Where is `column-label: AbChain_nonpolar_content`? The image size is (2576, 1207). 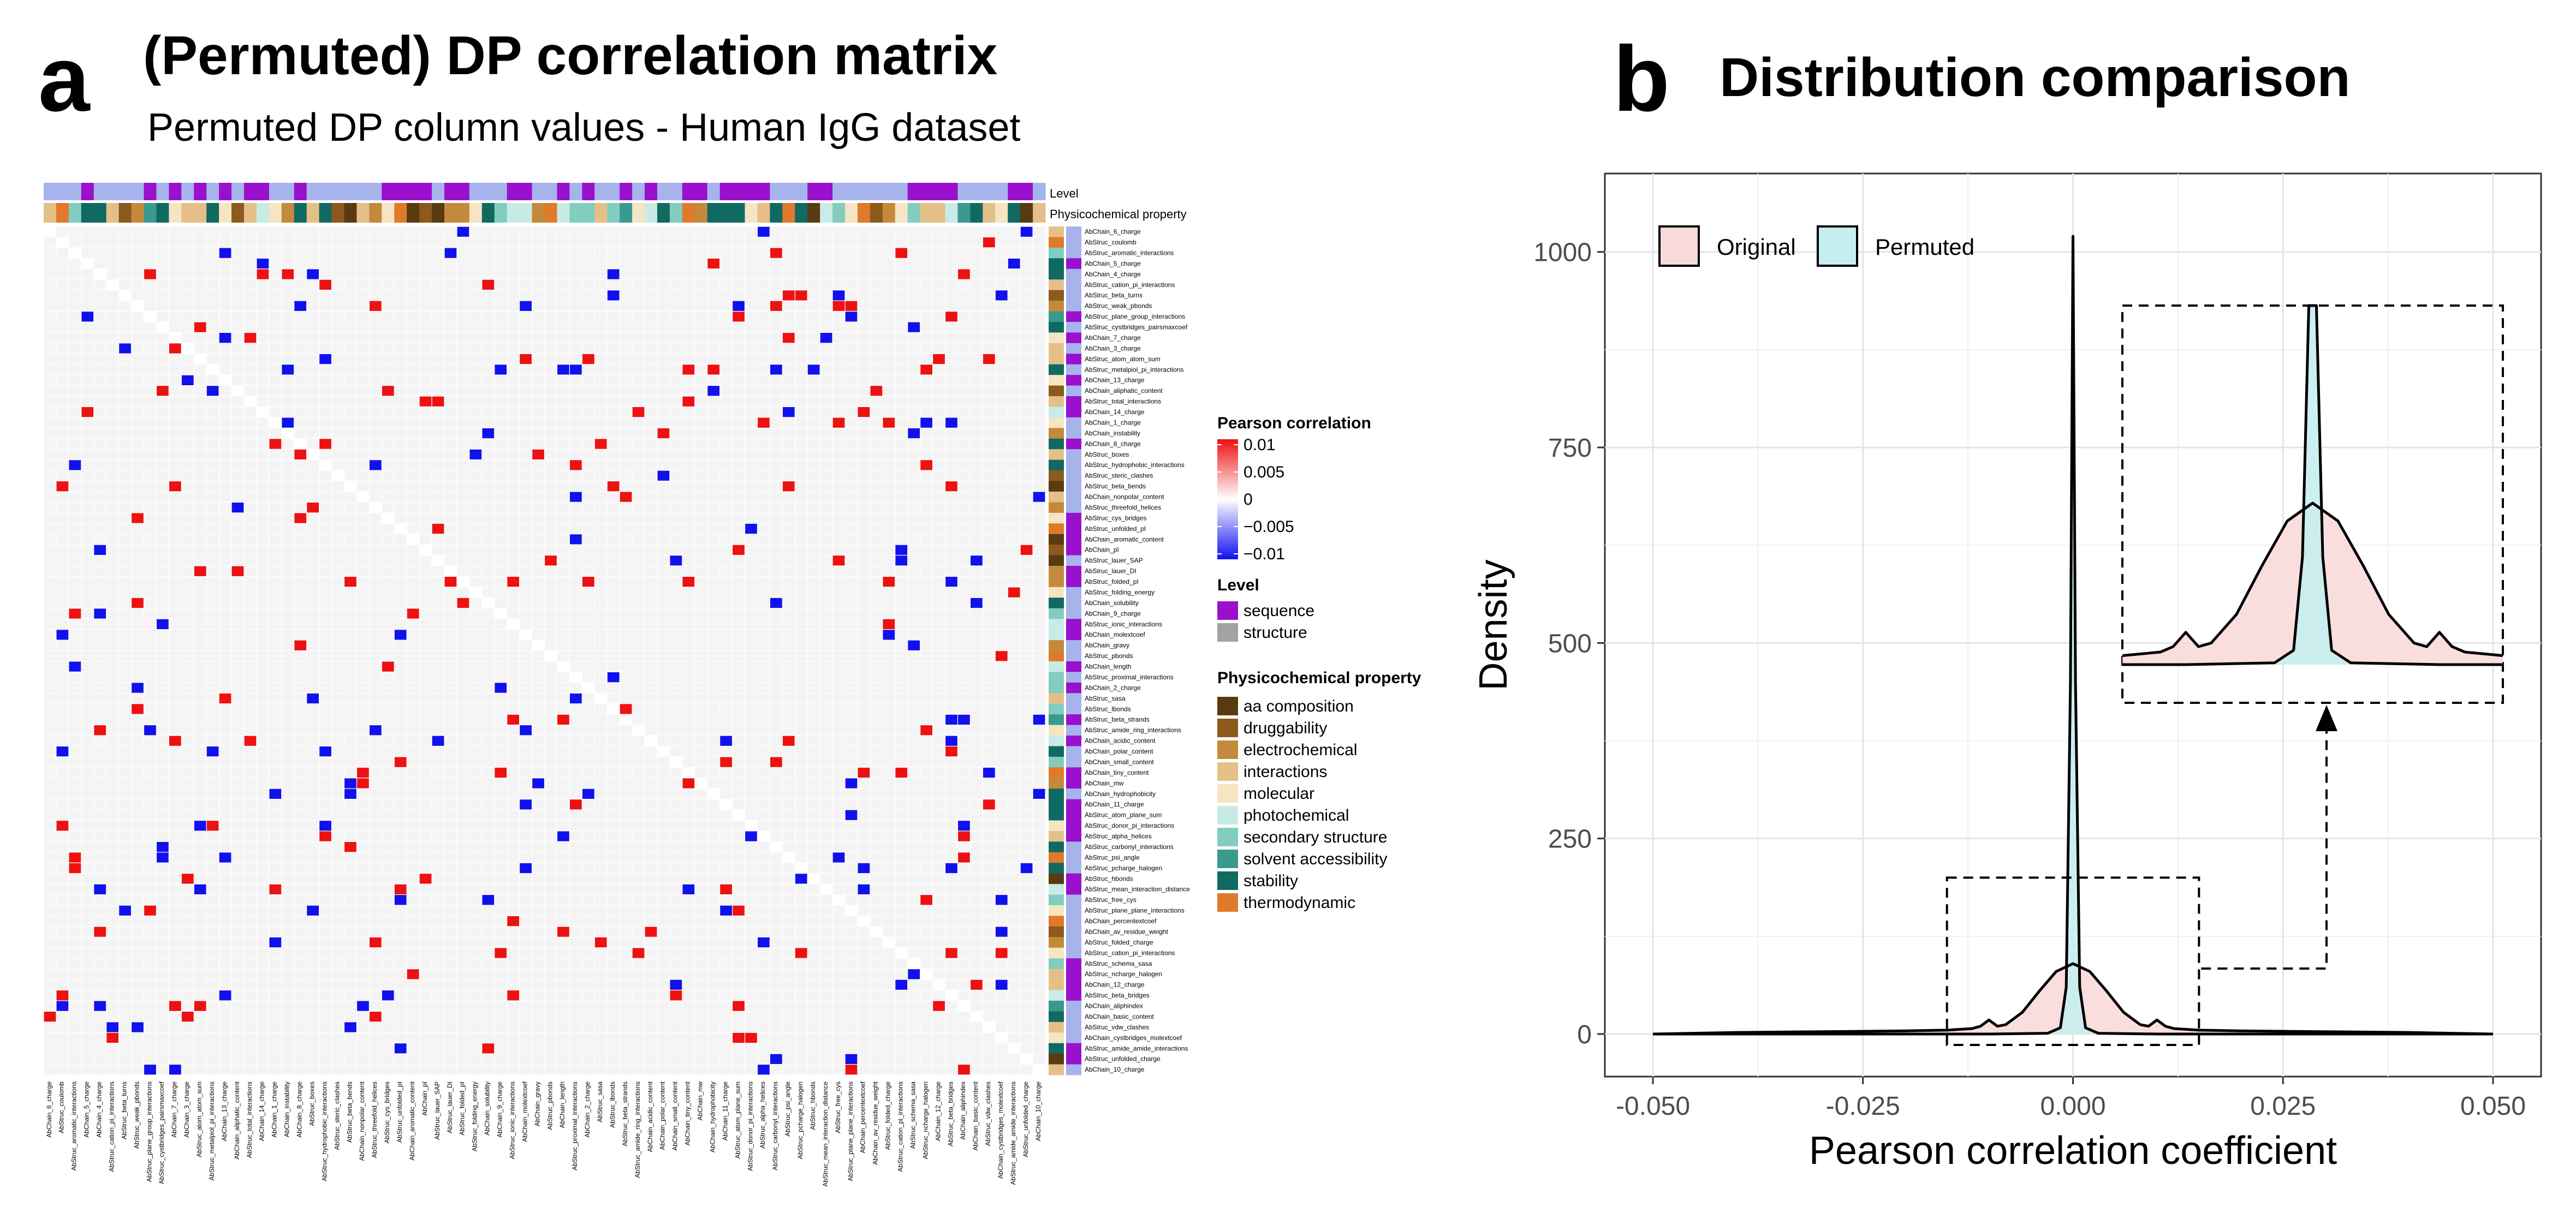 column-label: AbChain_nonpolar_content is located at coordinates (362, 1121).